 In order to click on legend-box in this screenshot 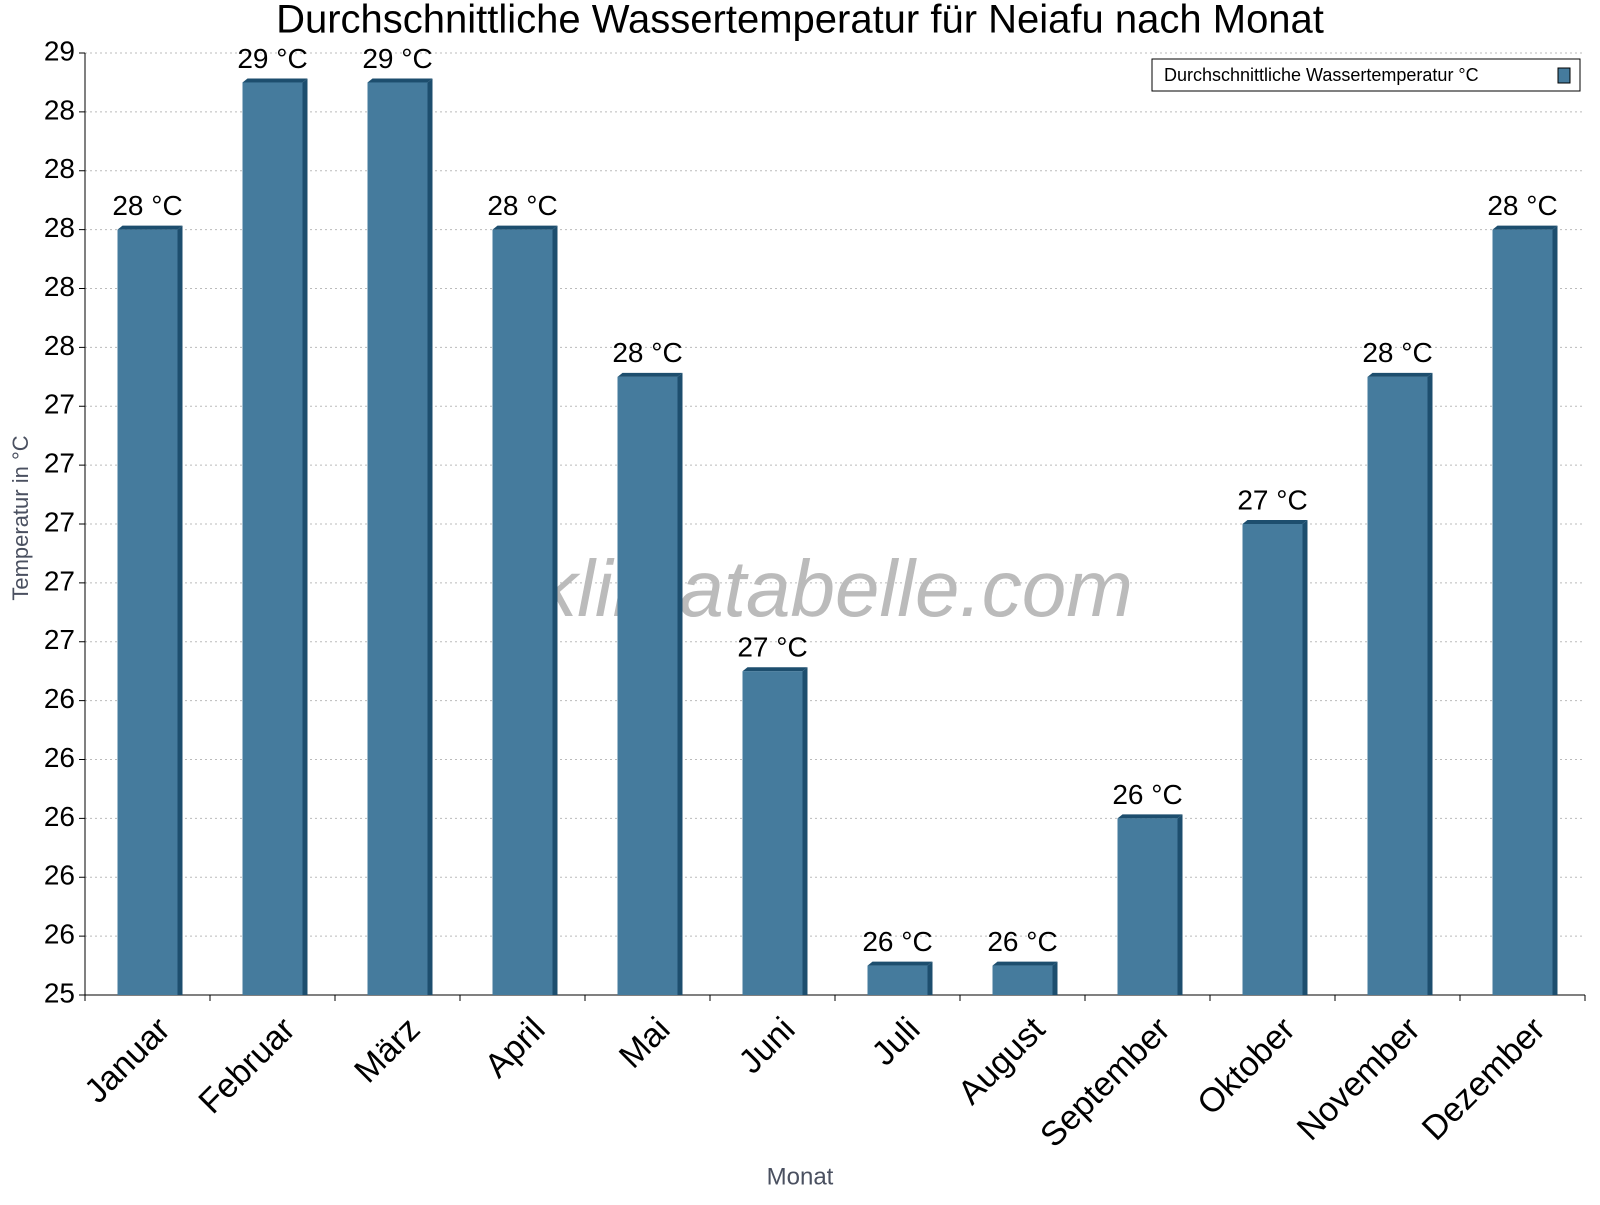, I will do `click(1366, 75)`.